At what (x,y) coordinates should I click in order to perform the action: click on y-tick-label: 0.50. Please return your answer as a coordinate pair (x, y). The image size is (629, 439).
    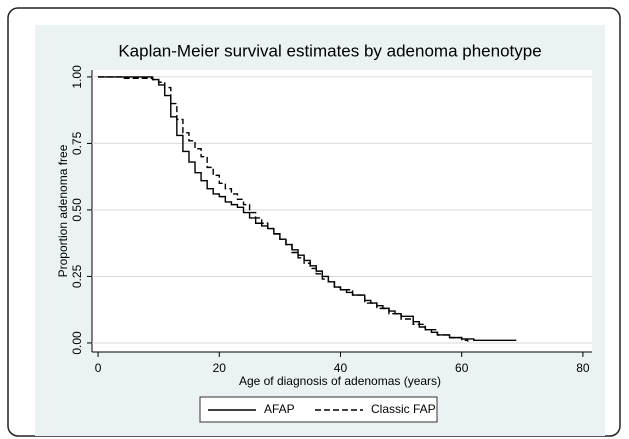
    Looking at the image, I should click on (77, 210).